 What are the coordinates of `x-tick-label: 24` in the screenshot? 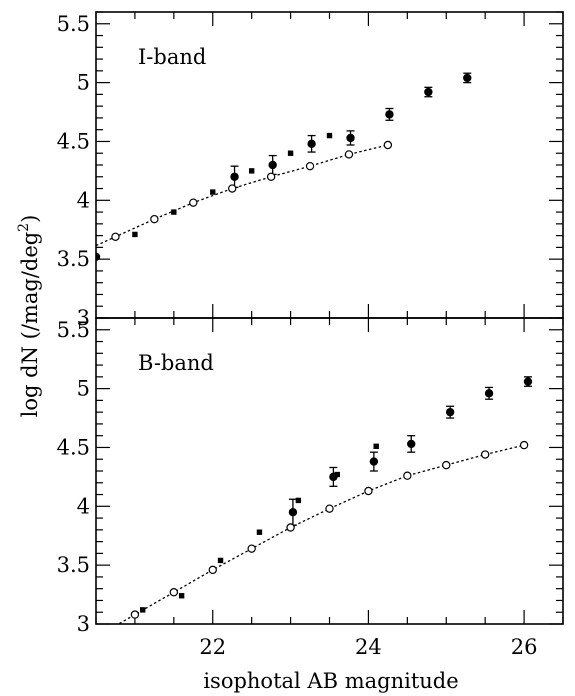 It's located at (368, 647).